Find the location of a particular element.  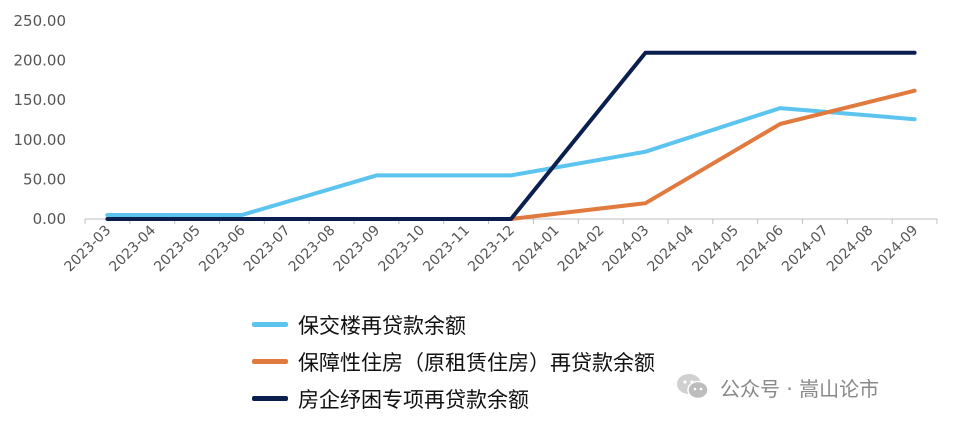

x-tick-label-17: 2024-08 is located at coordinates (850, 249).